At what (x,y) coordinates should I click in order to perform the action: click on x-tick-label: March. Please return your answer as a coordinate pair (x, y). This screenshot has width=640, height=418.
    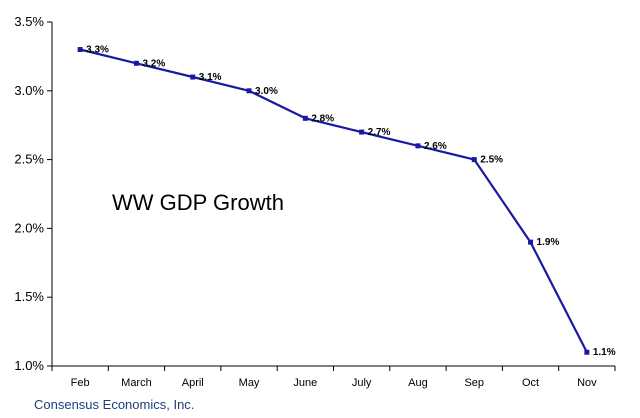
    Looking at the image, I should click on (136, 383).